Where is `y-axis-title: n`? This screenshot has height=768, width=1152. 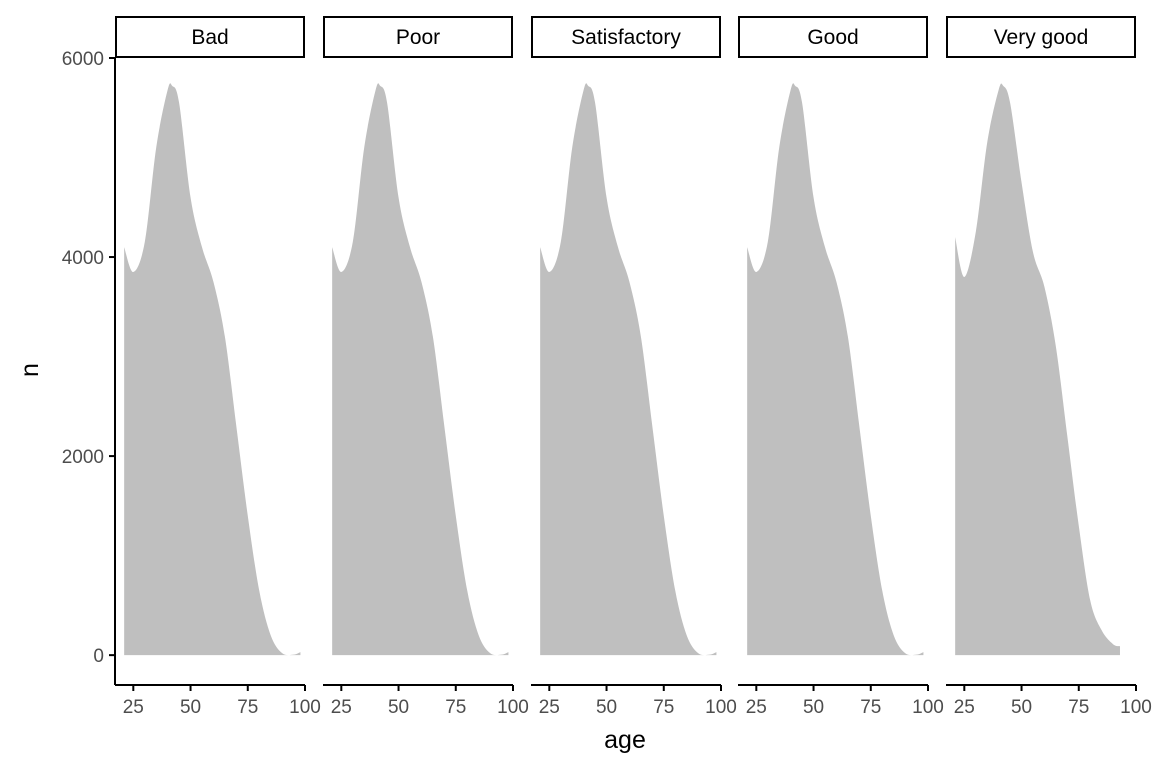
y-axis-title: n is located at coordinates (30, 370).